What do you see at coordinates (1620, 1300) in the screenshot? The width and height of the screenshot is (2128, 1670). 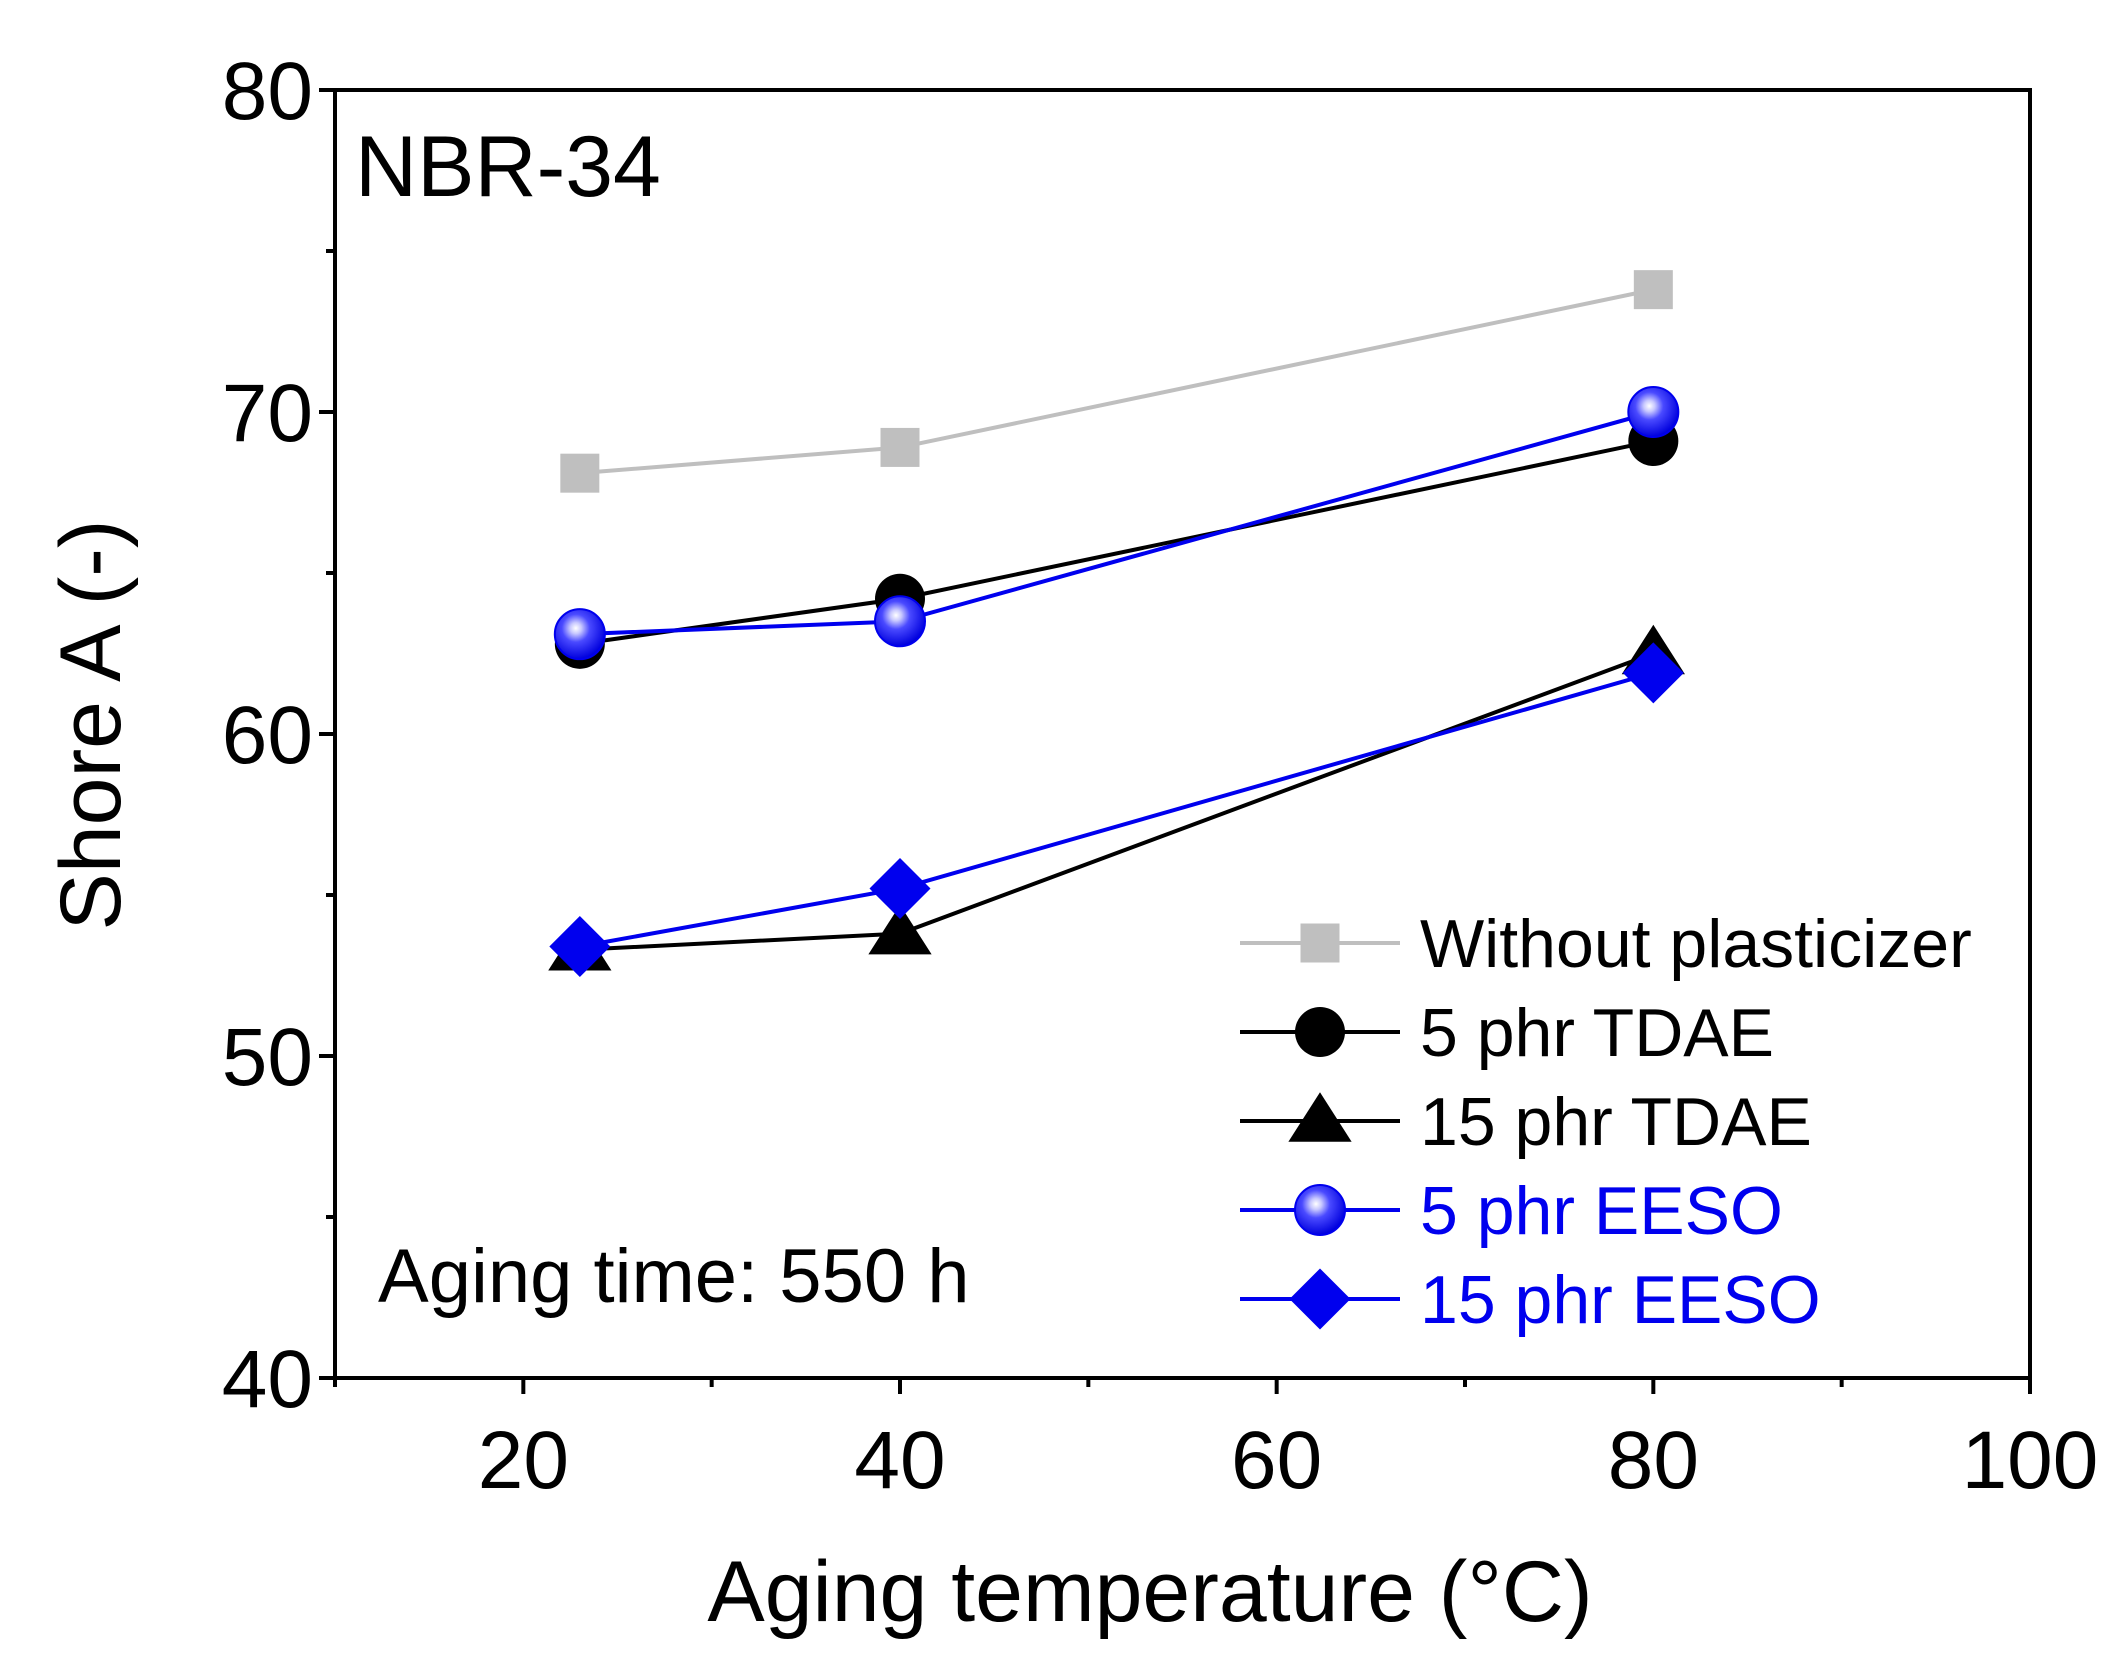 I see `legend-label-15-phr-eeso: 15 phr EESO` at bounding box center [1620, 1300].